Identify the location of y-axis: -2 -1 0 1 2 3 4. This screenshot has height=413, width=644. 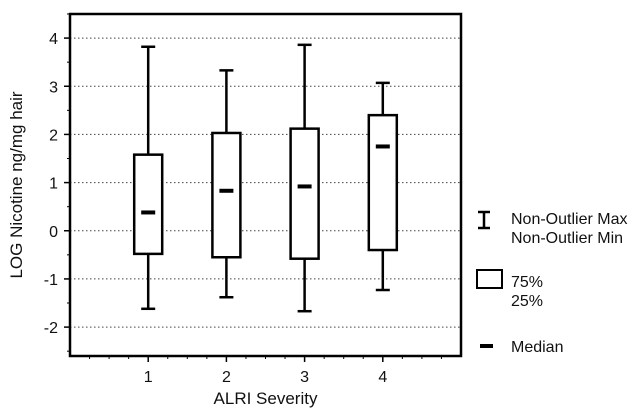
(57, 182).